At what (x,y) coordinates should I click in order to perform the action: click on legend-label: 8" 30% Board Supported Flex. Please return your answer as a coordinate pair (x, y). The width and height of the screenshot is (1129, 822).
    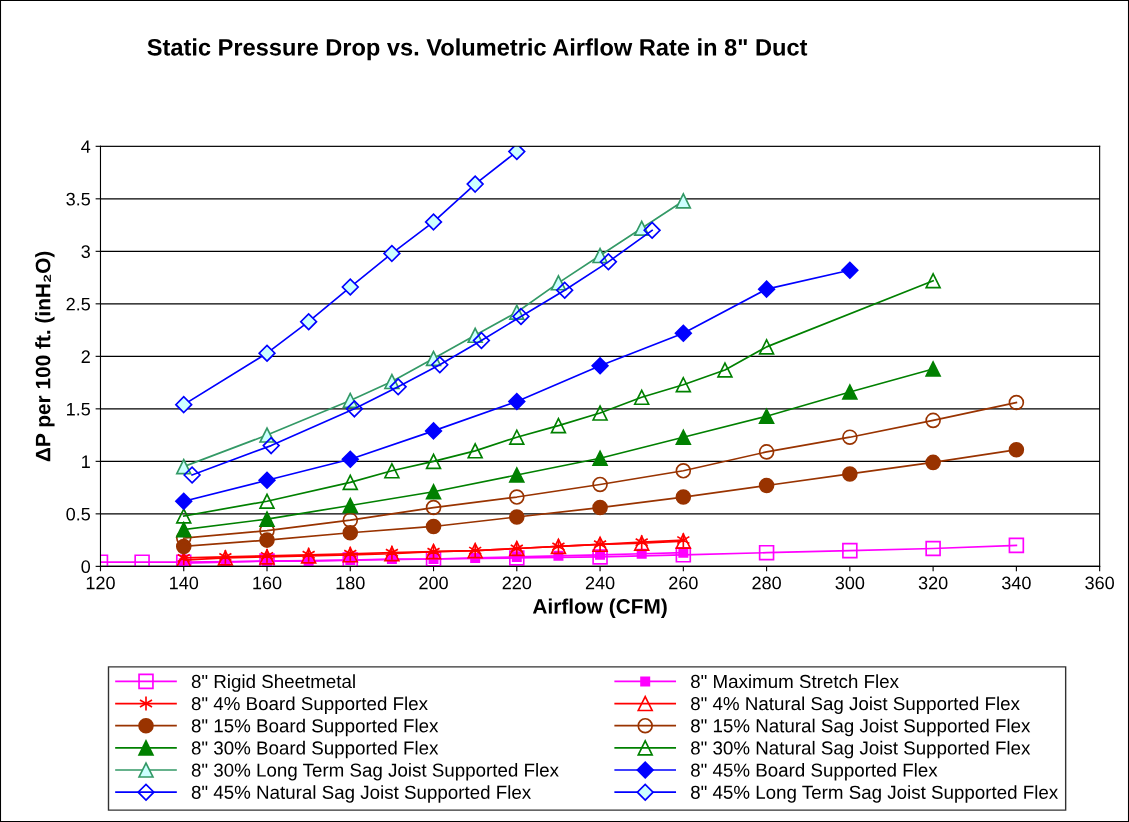
    Looking at the image, I should click on (315, 749).